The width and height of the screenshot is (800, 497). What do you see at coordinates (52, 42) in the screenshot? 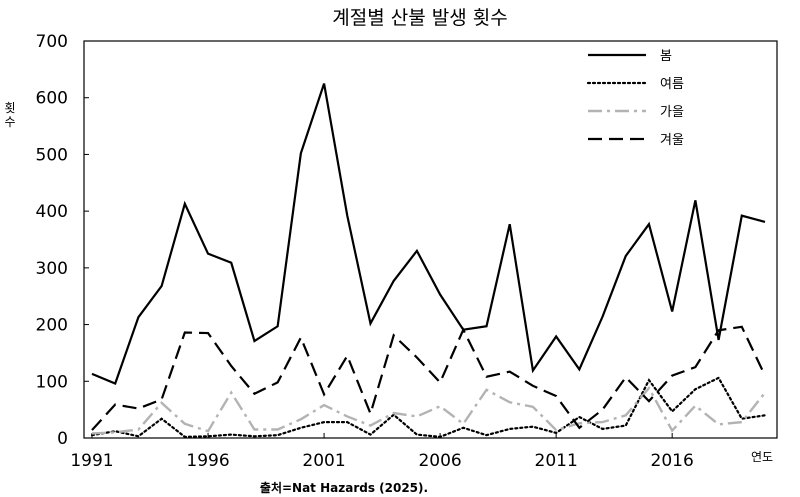
I see `y-tick-label: 700` at bounding box center [52, 42].